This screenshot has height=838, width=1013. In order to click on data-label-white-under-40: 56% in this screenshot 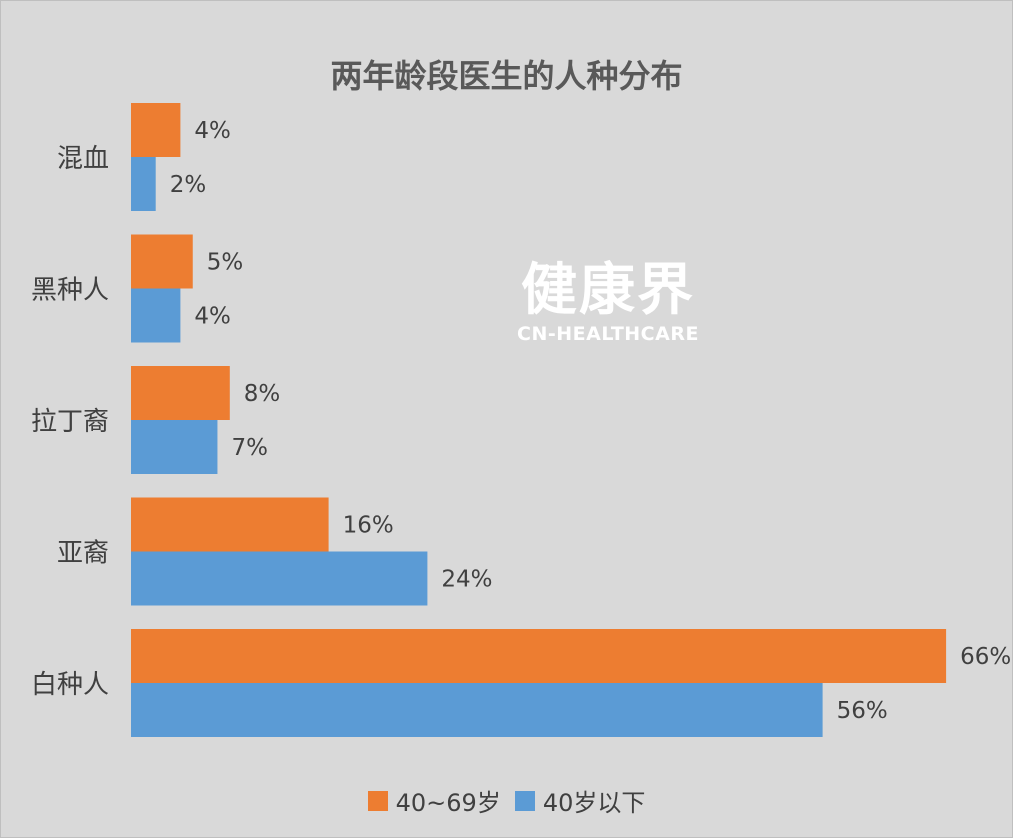, I will do `click(862, 711)`.